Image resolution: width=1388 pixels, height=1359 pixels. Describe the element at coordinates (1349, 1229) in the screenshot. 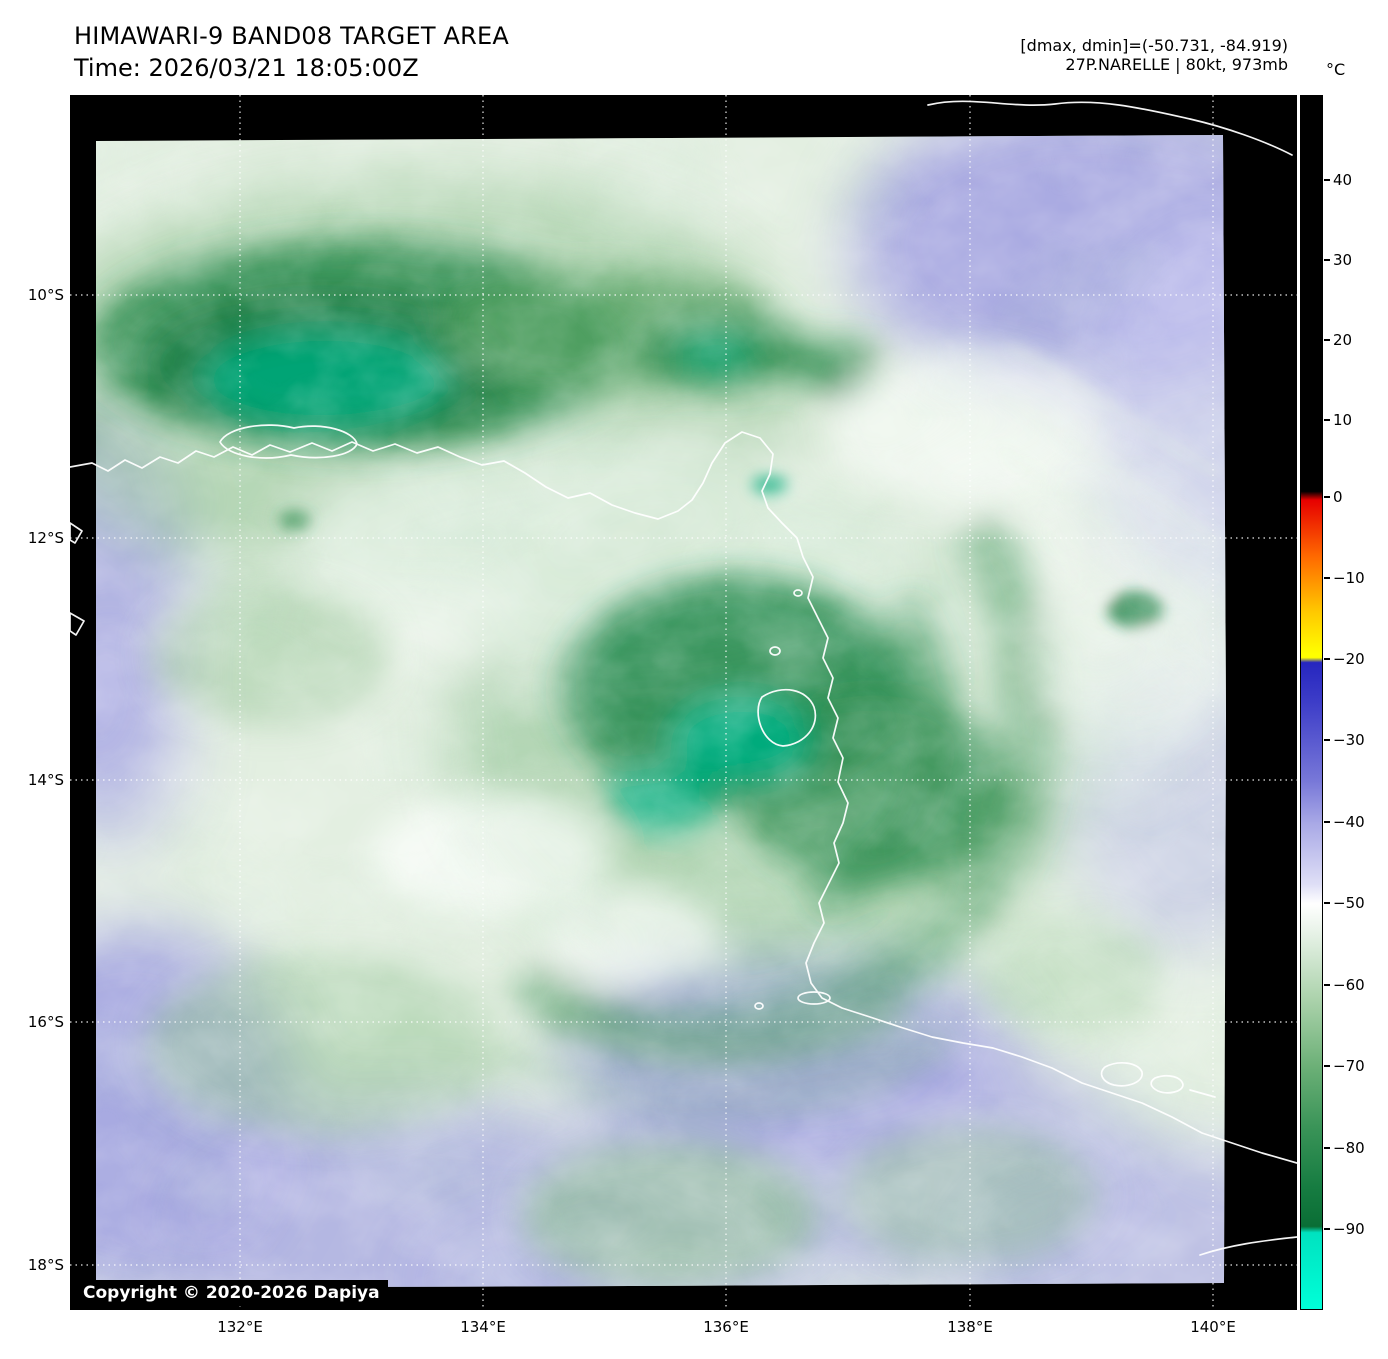

I see `colorbar-tick-label: −90` at that location.